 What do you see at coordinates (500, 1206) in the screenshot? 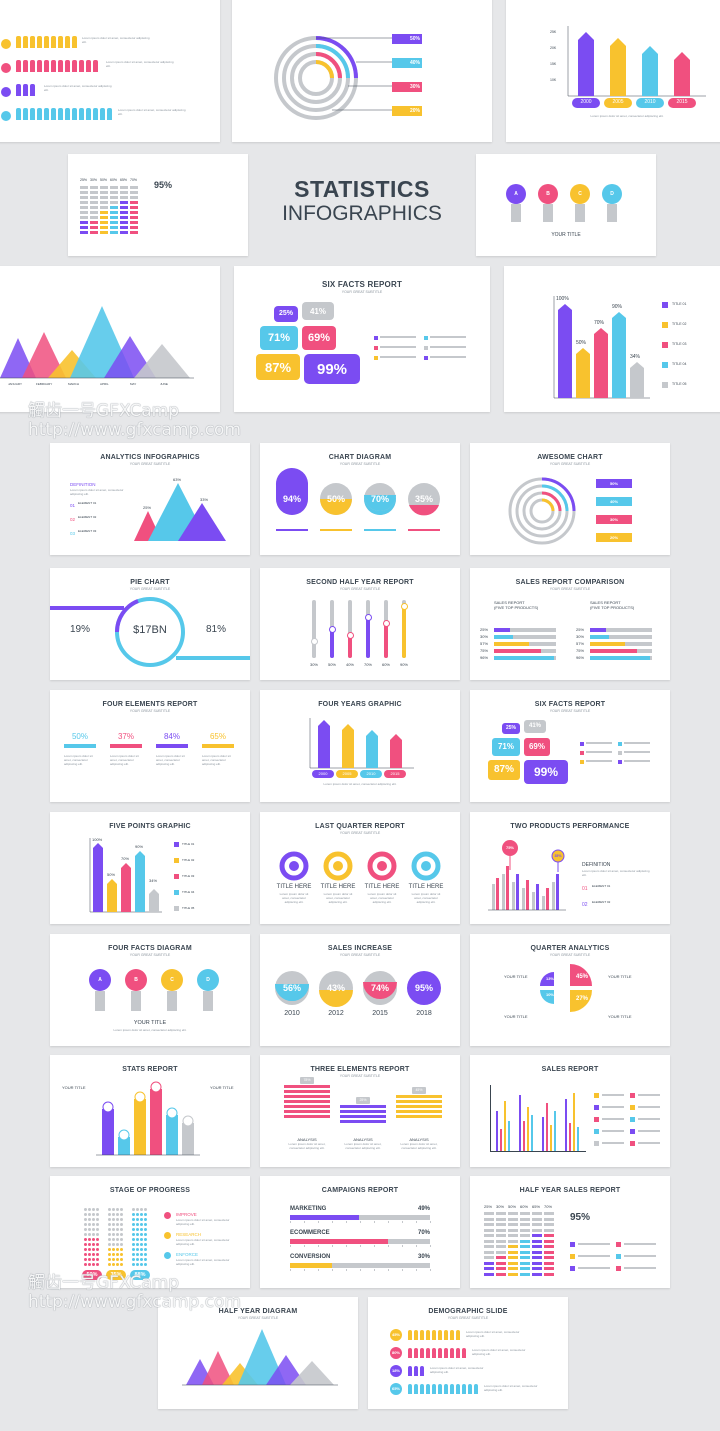
I see `column-percent: 30%` at bounding box center [500, 1206].